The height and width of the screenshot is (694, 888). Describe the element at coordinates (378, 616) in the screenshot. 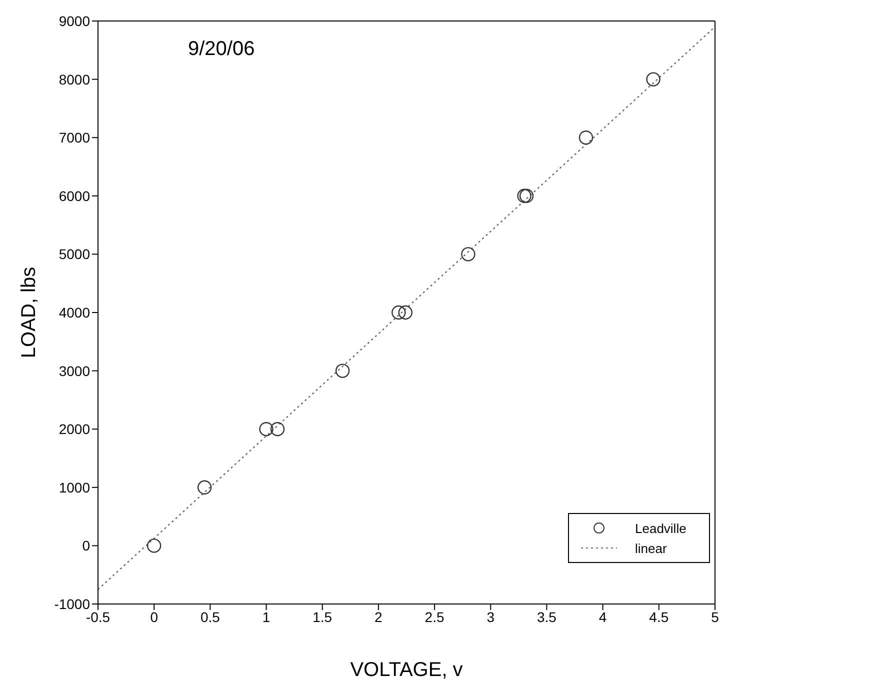

I see `x-tick-label: 2` at that location.